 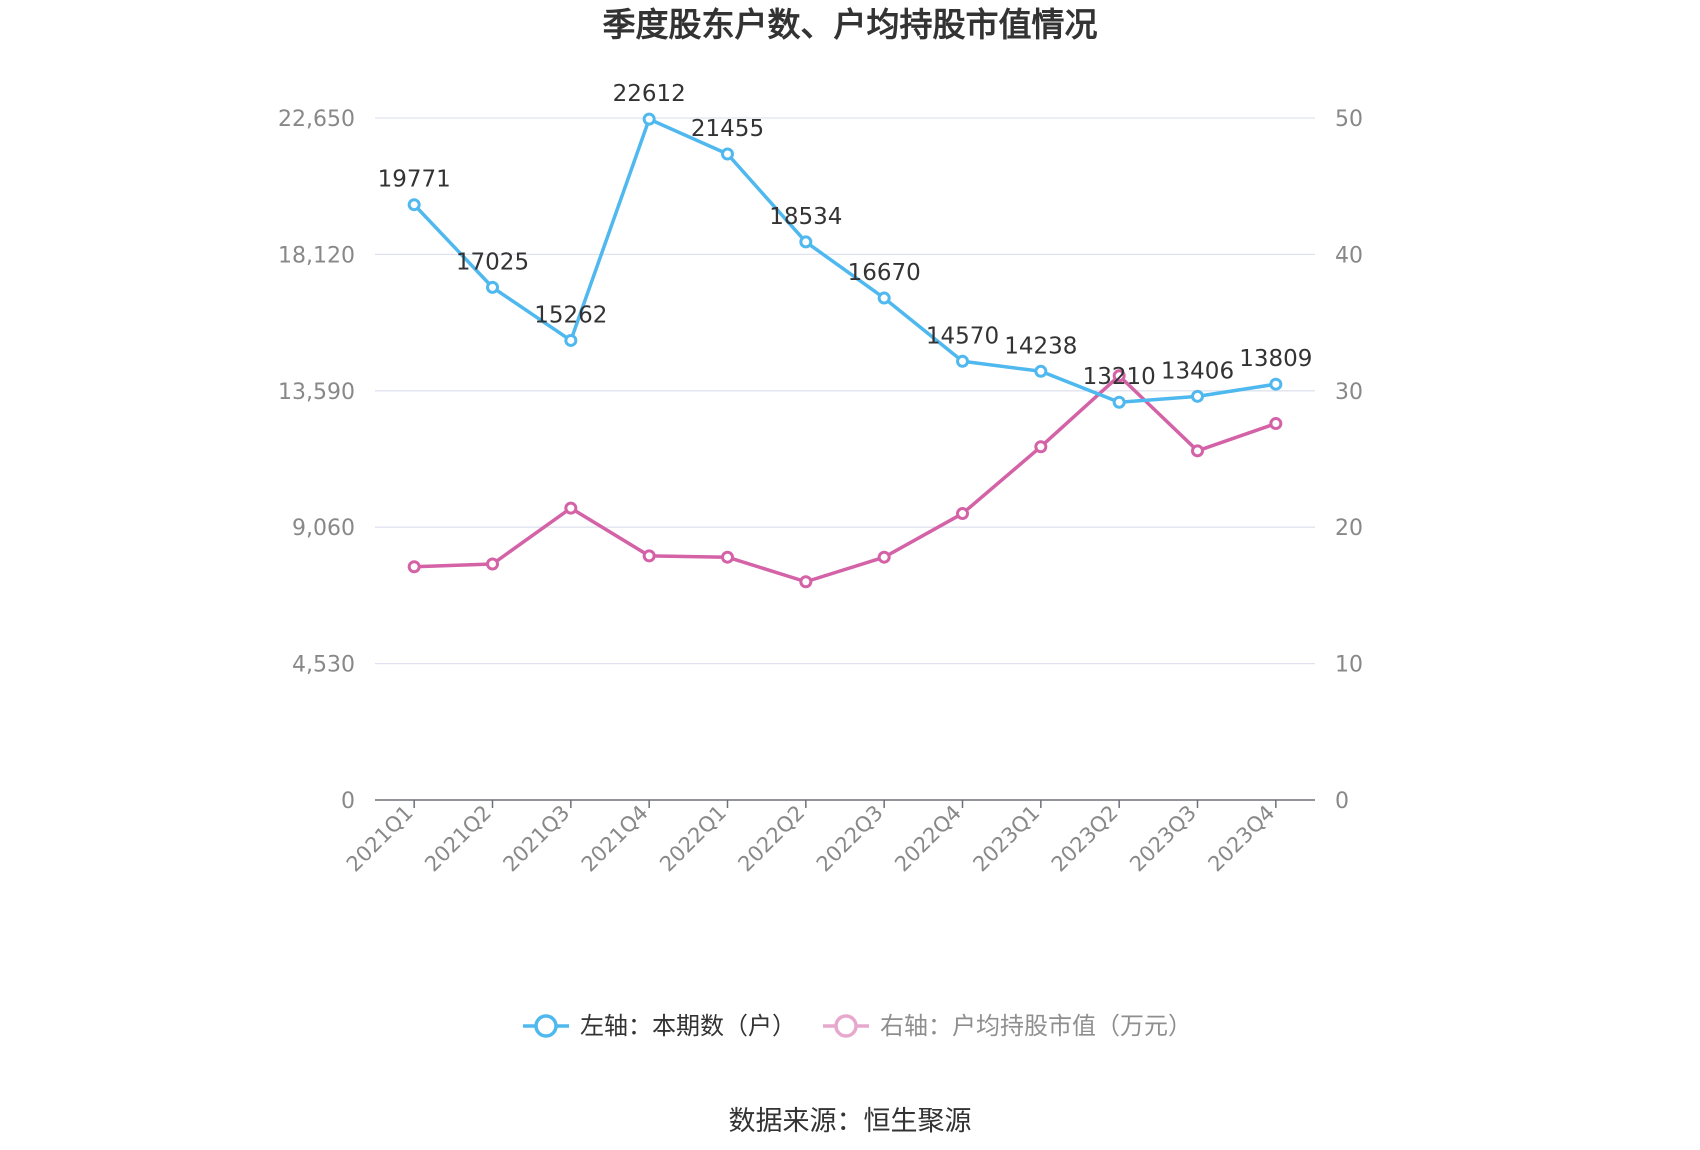 I want to click on y-left-tick-label: 18,120, so click(x=316, y=255).